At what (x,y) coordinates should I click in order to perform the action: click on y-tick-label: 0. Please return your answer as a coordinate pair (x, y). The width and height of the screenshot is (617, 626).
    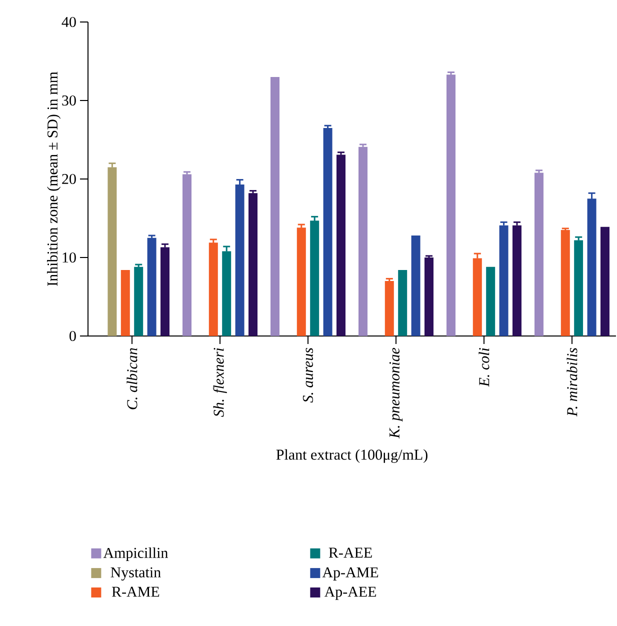
    Looking at the image, I should click on (73, 336).